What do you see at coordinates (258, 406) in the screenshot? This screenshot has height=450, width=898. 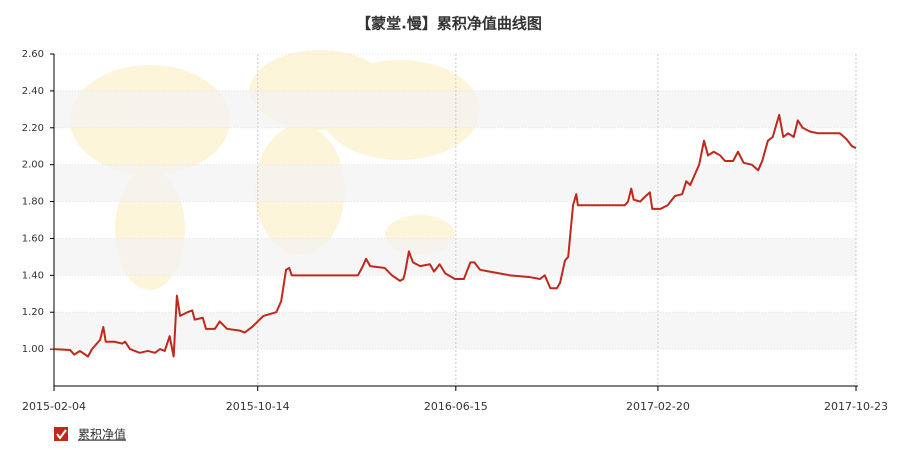 I see `x-tick-label: 2015-10-14` at bounding box center [258, 406].